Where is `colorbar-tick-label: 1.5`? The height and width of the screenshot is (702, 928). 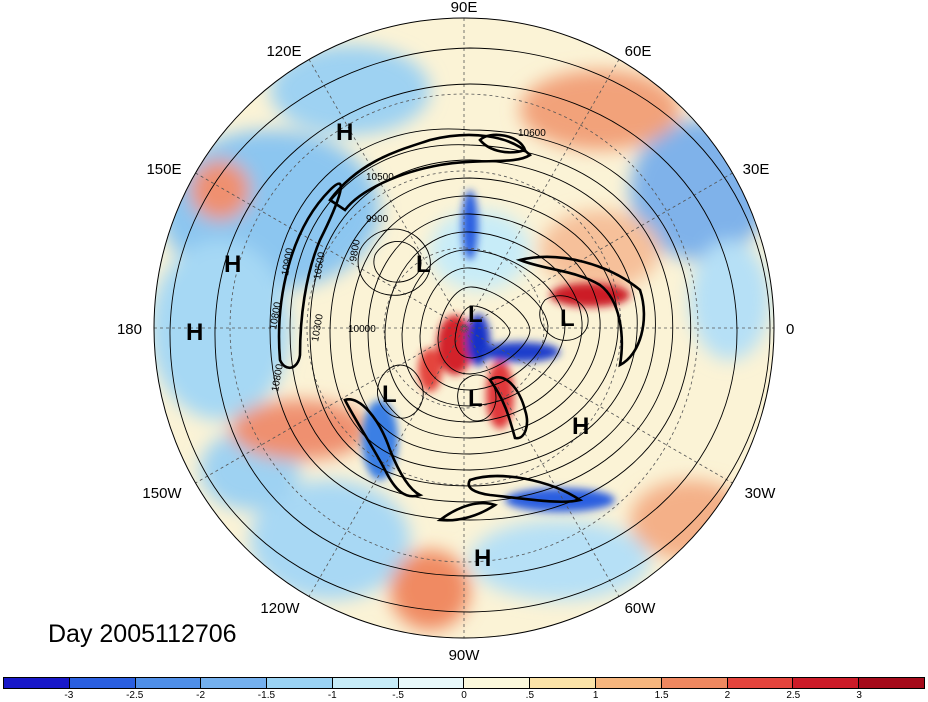
colorbar-tick-label: 1.5 is located at coordinates (661, 695).